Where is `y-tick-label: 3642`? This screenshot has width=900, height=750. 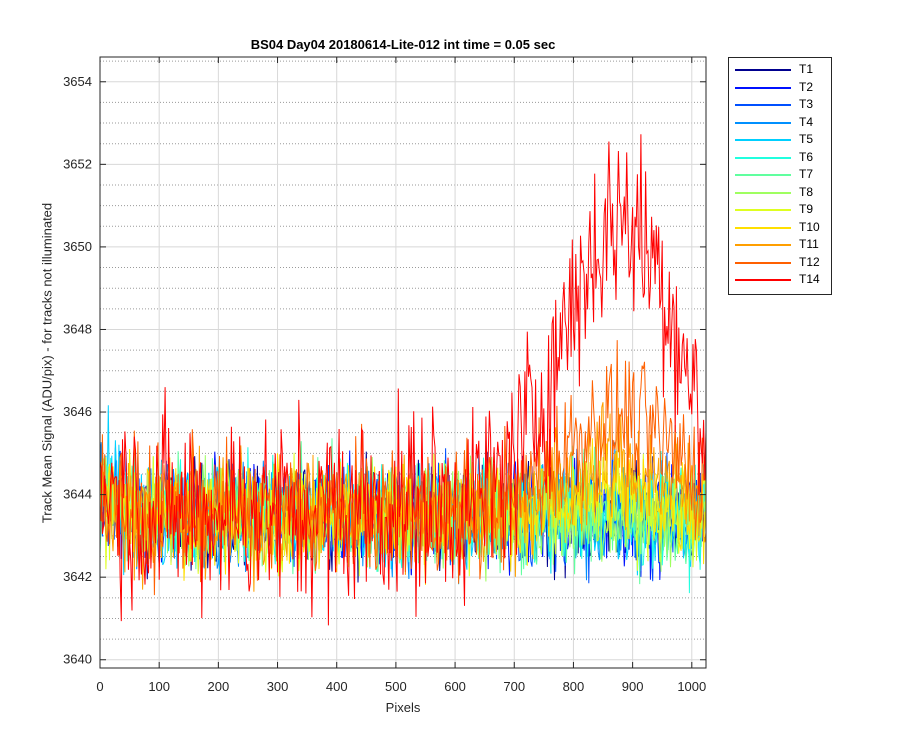 y-tick-label: 3642 is located at coordinates (77, 576).